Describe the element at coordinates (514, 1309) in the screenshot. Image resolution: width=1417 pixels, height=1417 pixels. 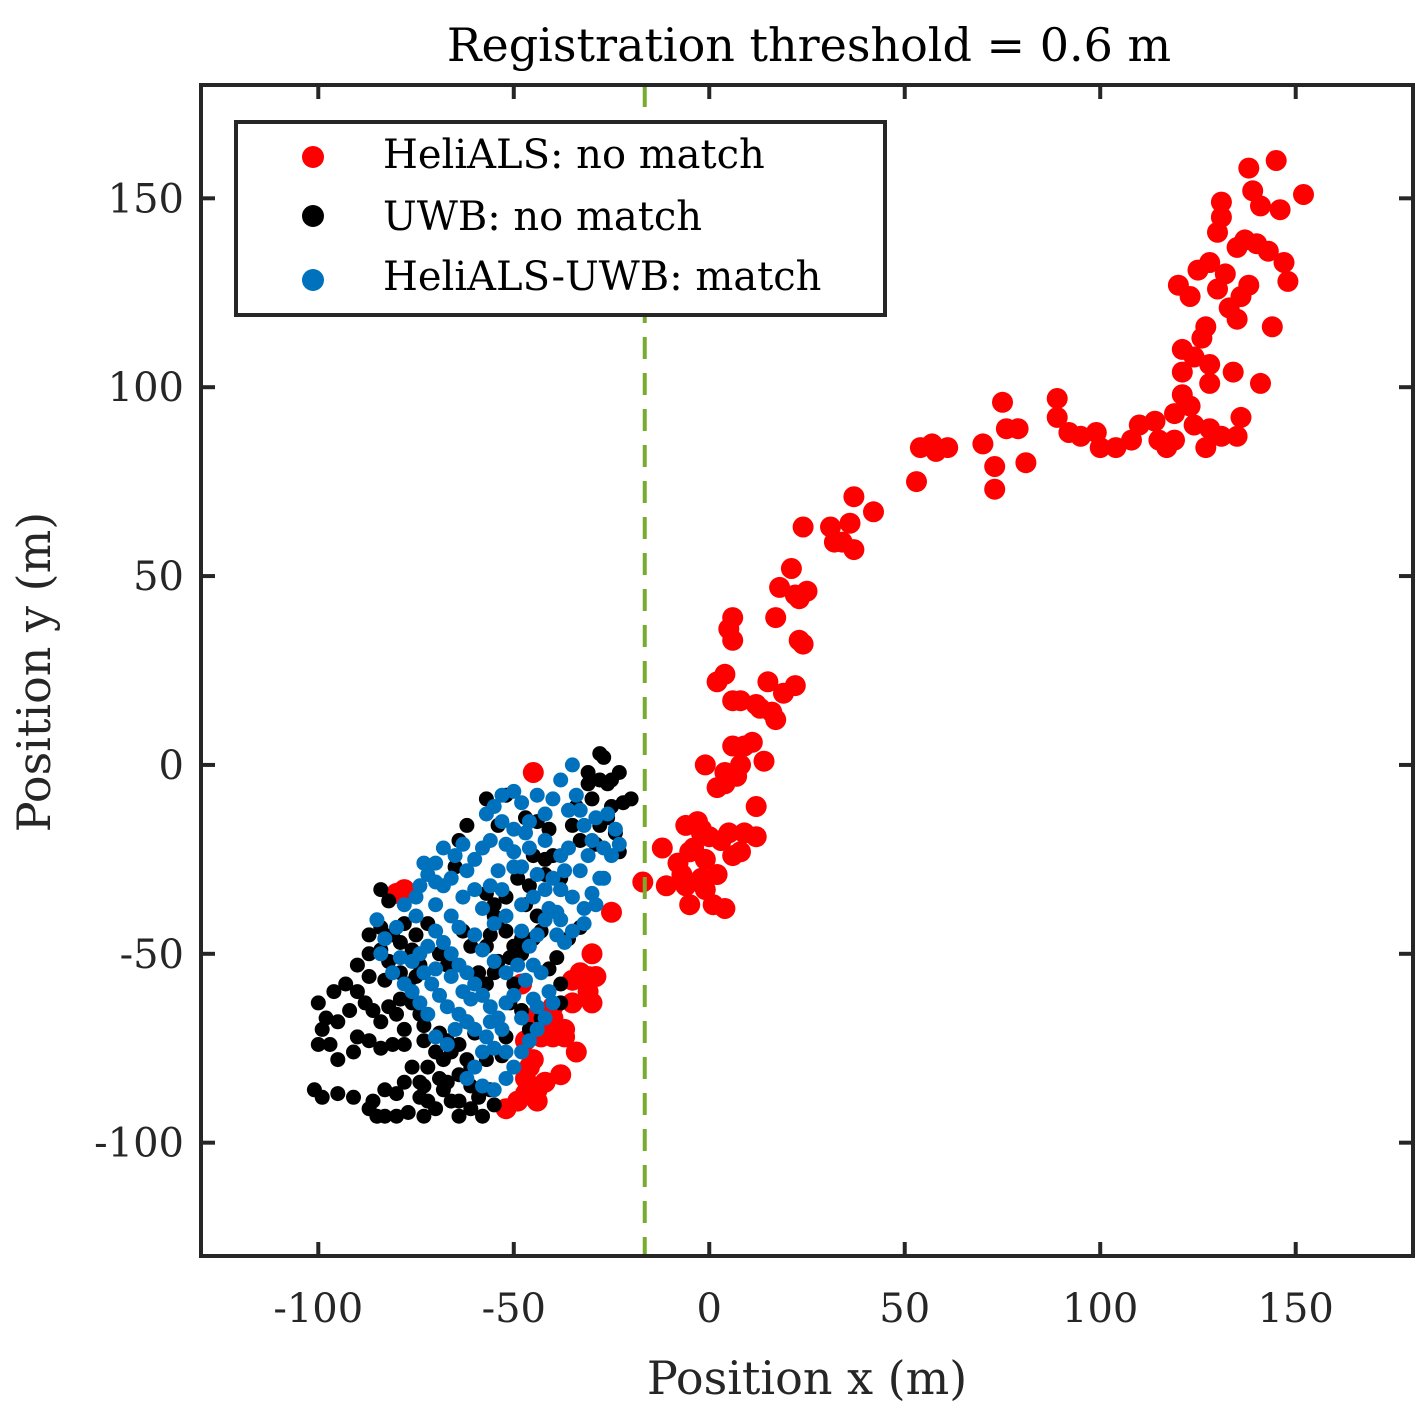
I see `x-tick-label: -50` at that location.